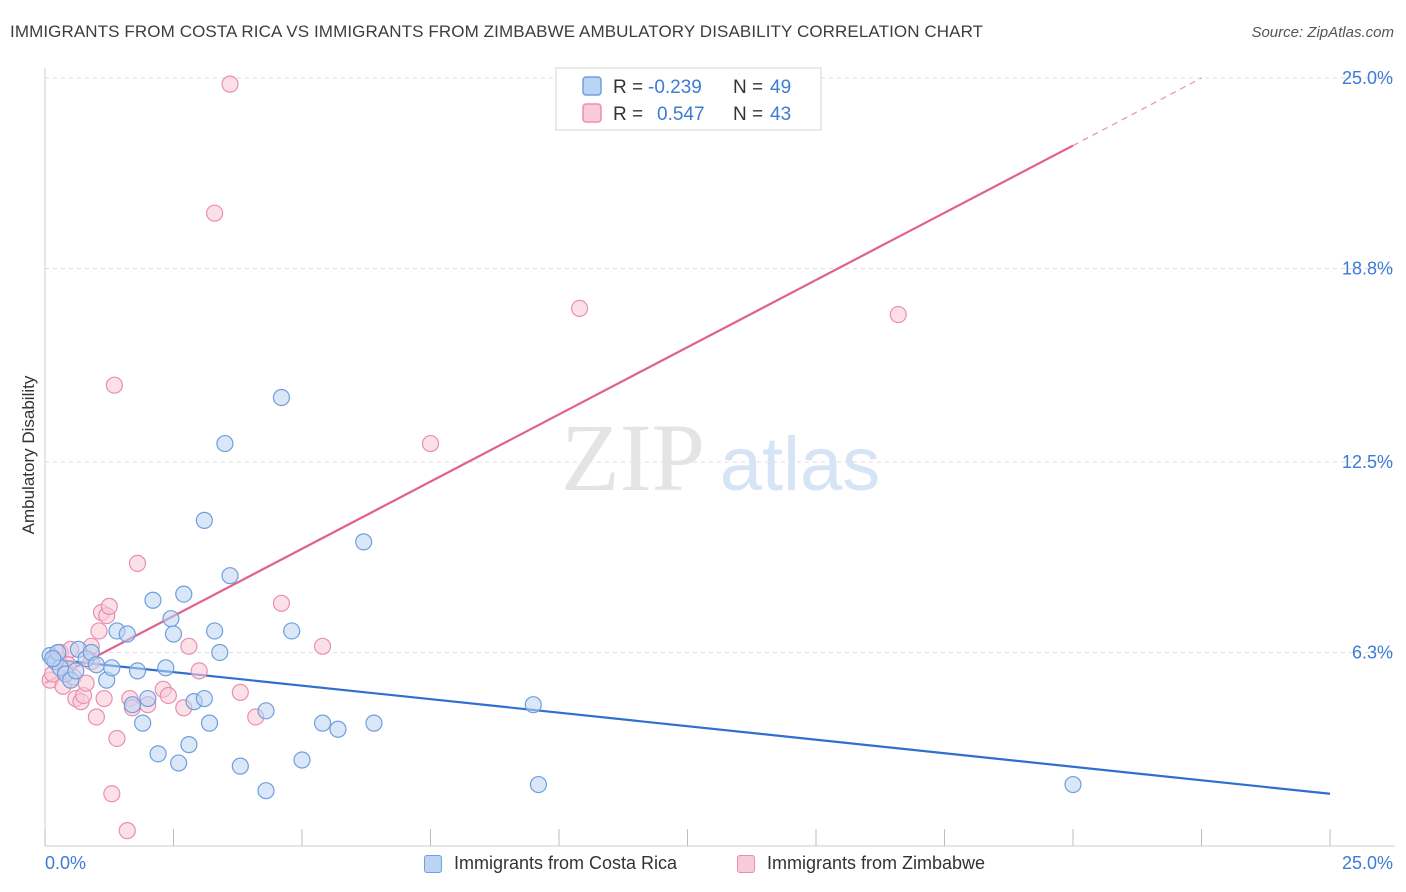 The image size is (1406, 892). I want to click on legend-item-costa-rica: Immigrants from Costa Rica, so click(550, 863).